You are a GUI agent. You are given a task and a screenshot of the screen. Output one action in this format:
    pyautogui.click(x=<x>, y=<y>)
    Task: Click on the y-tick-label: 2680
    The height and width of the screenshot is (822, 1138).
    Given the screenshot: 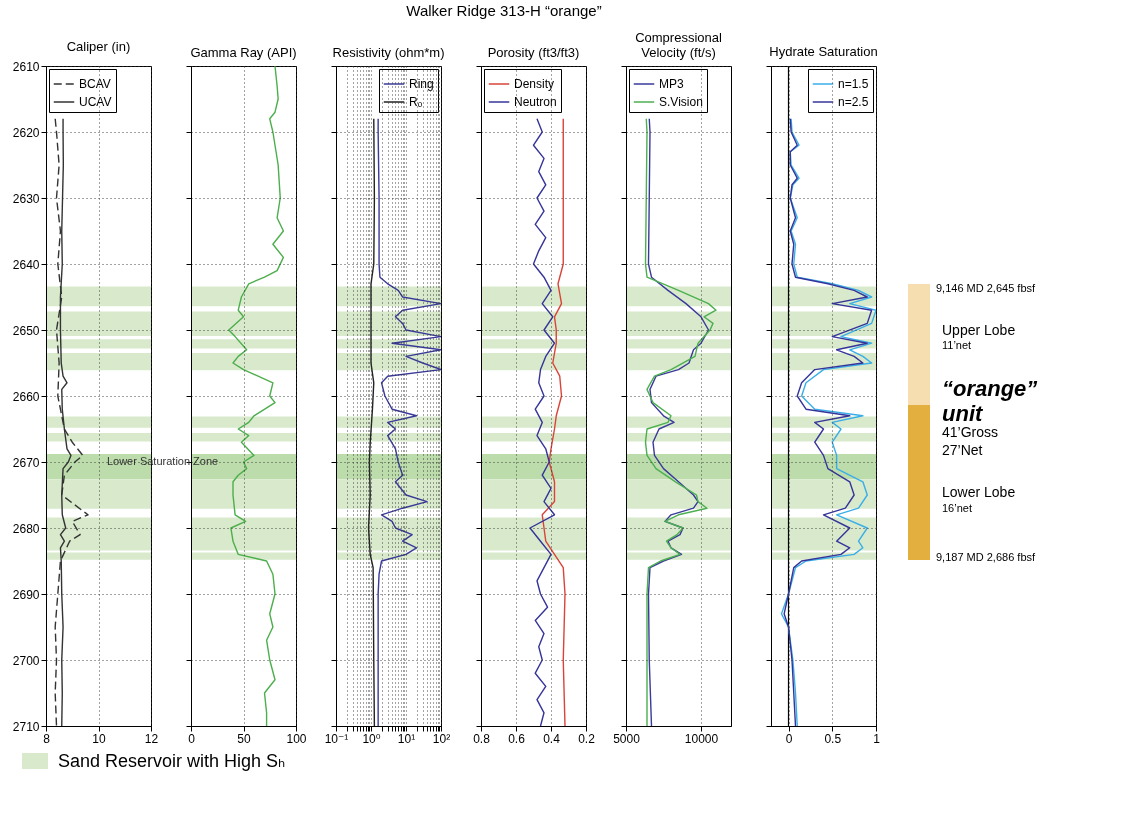 What is the action you would take?
    pyautogui.click(x=26, y=528)
    